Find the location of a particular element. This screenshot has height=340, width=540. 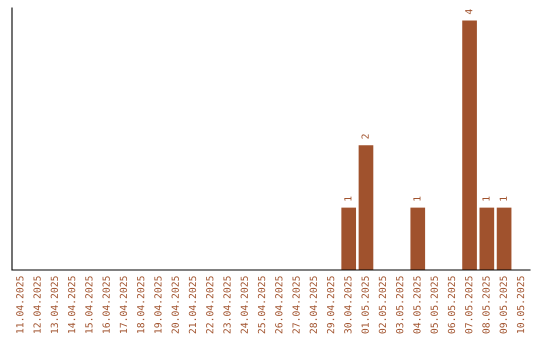

x-tick-label: 19.04.2025 is located at coordinates (158, 304).